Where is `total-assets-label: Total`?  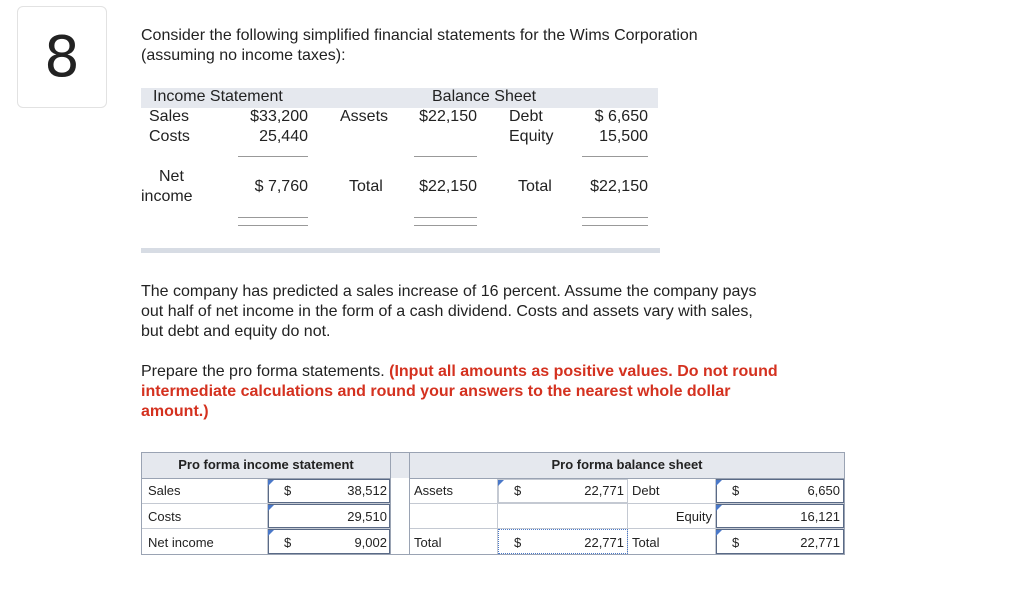 total-assets-label: Total is located at coordinates (366, 186).